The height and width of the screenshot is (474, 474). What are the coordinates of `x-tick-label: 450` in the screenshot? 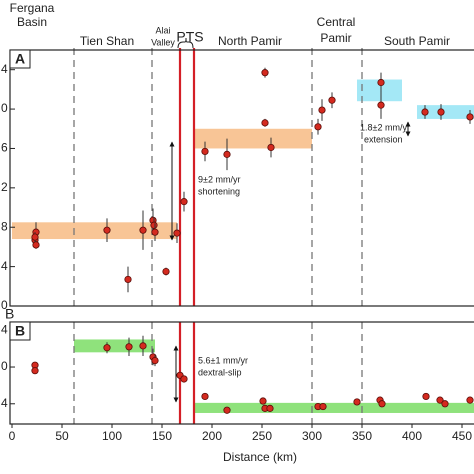 It's located at (462, 436).